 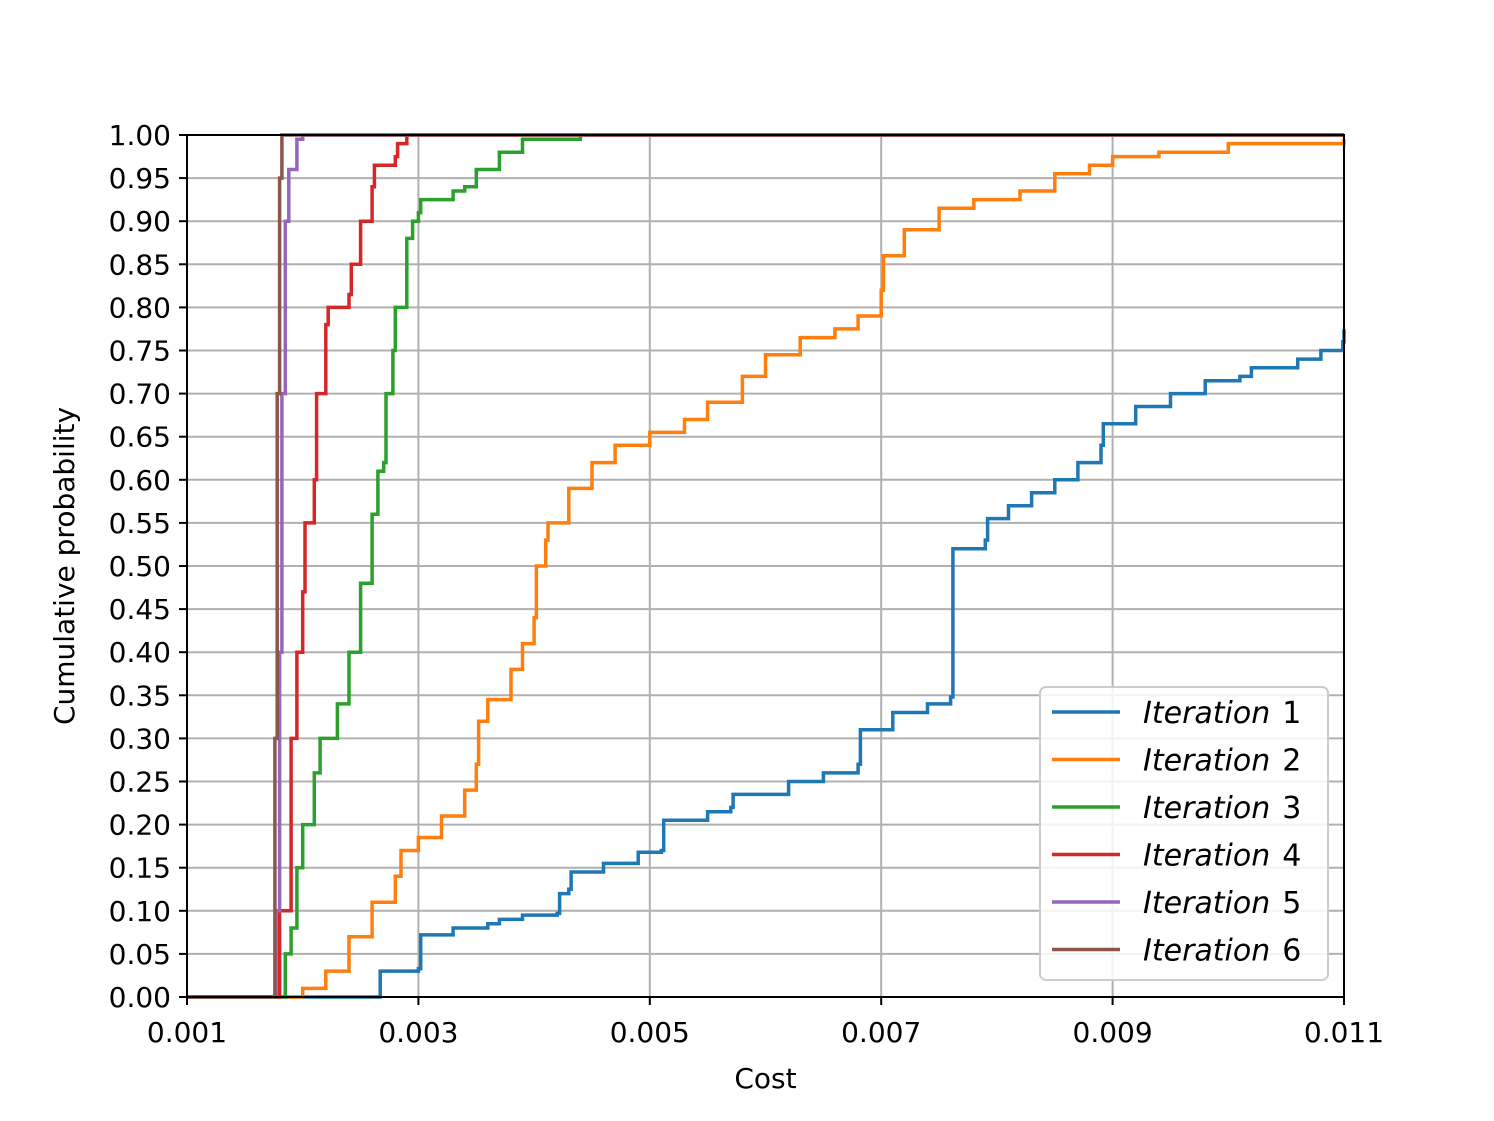 What do you see at coordinates (1113, 1032) in the screenshot?
I see `x-tick-label: 0.009` at bounding box center [1113, 1032].